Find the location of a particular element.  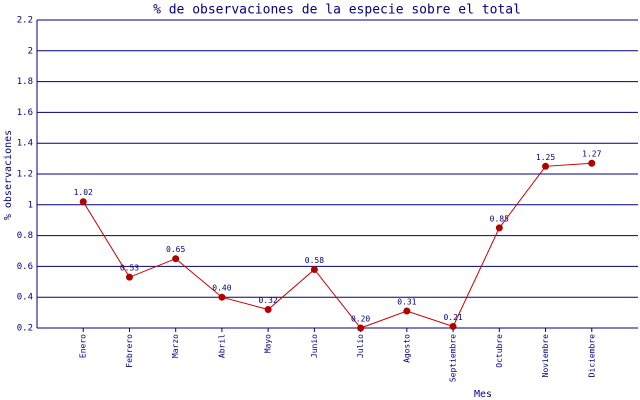

y-tick-label: 2 is located at coordinates (30, 51).